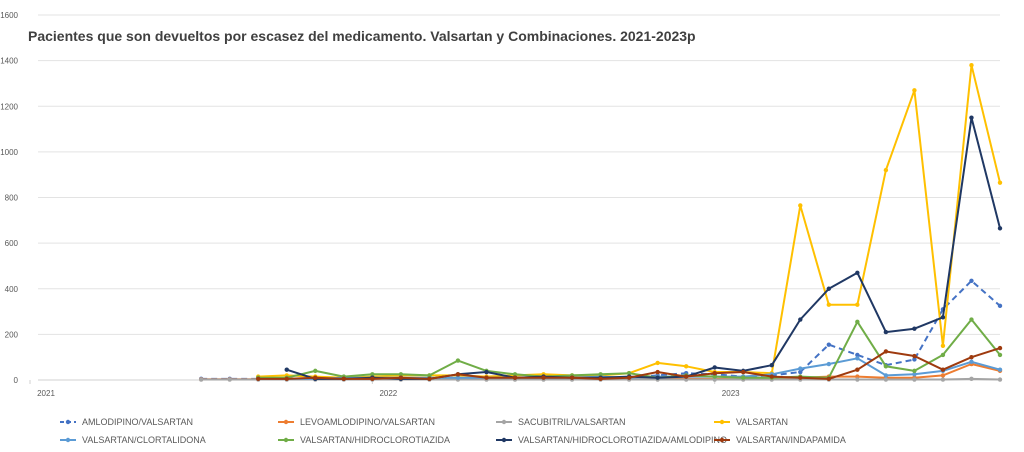 This screenshot has height=452, width=1024. Describe the element at coordinates (375, 440) in the screenshot. I see `legend-label: VALSARTAN/HIDROCLOROTIAZIDA` at that location.